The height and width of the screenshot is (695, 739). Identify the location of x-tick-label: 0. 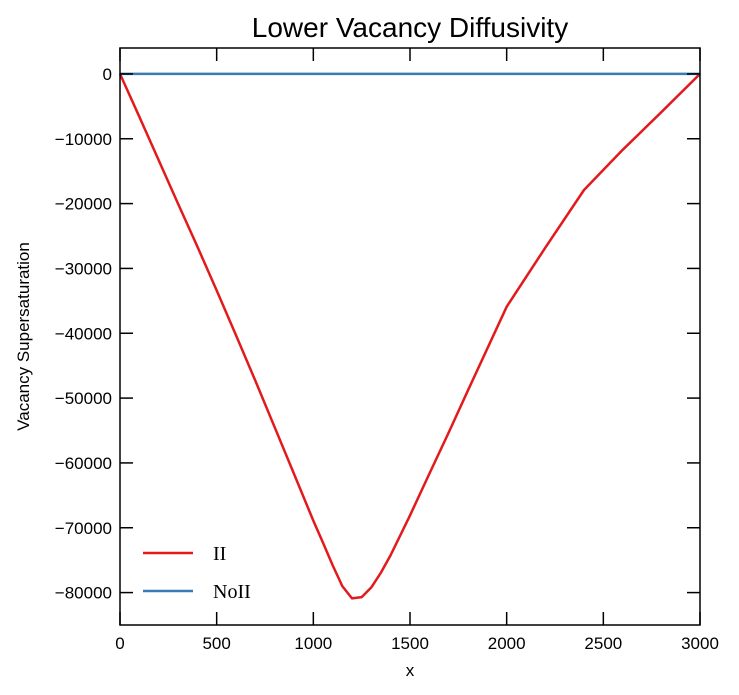
(119, 643).